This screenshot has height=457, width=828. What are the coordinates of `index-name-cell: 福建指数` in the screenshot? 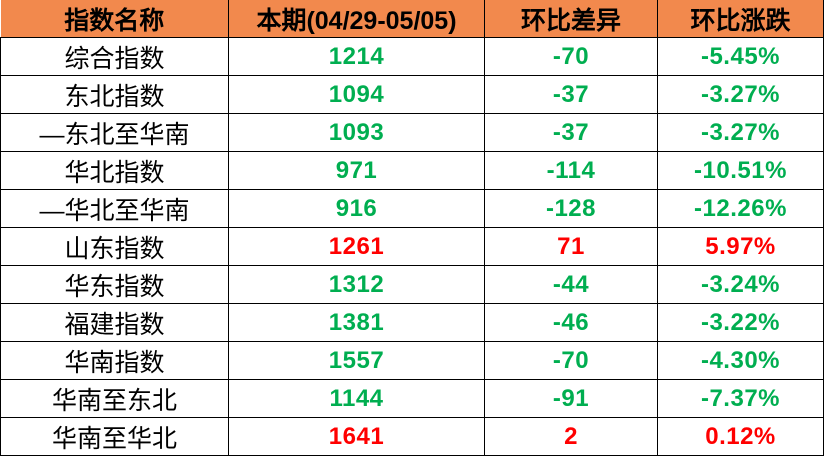 It's located at (114, 322).